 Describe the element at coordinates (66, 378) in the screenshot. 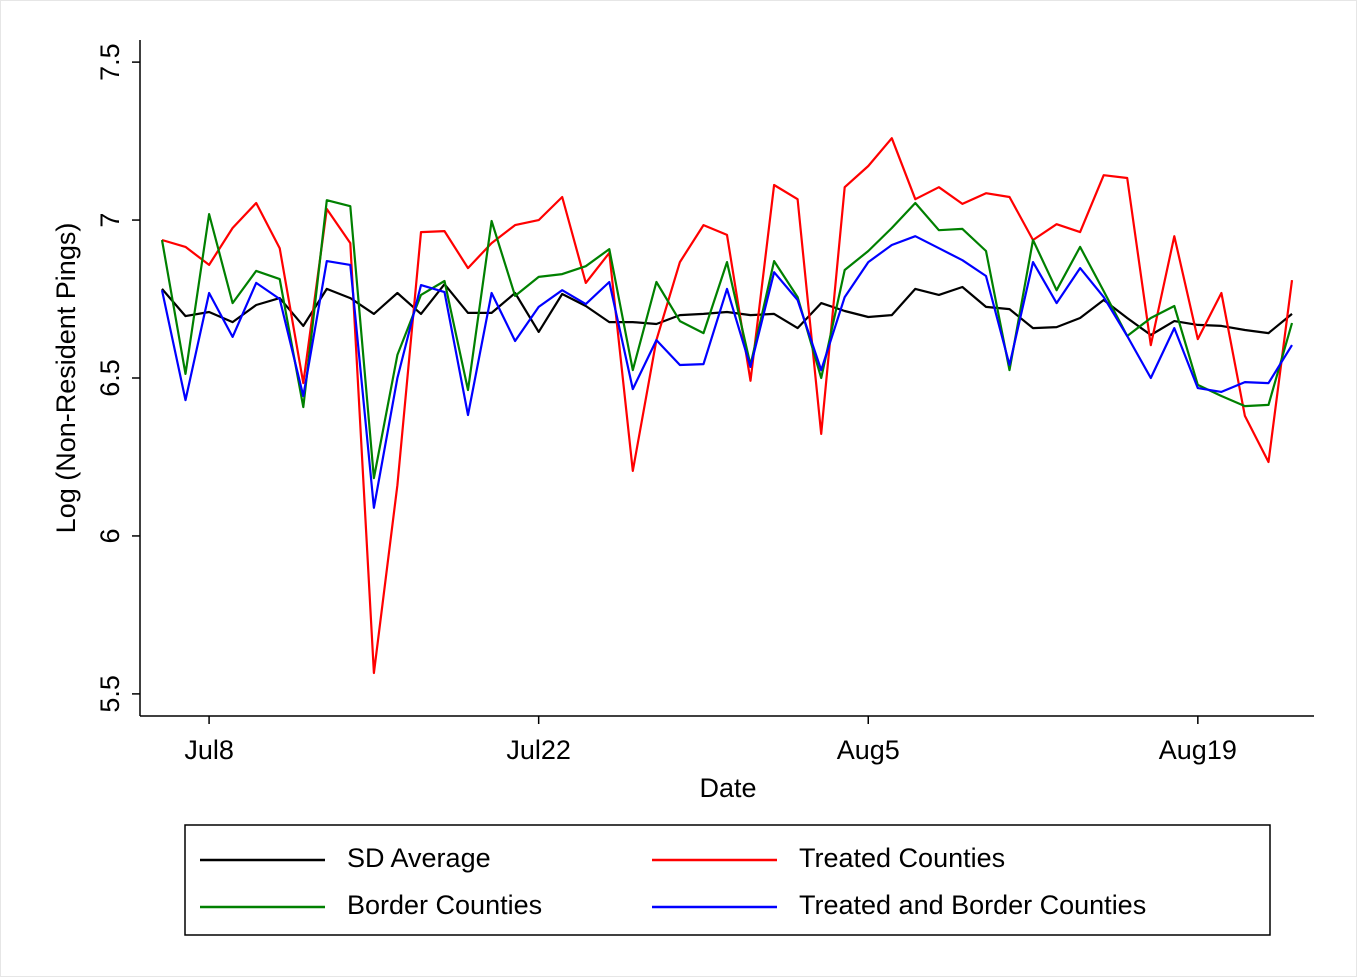

I see `y-axis-label: Log (Non-Resident Pings)` at that location.